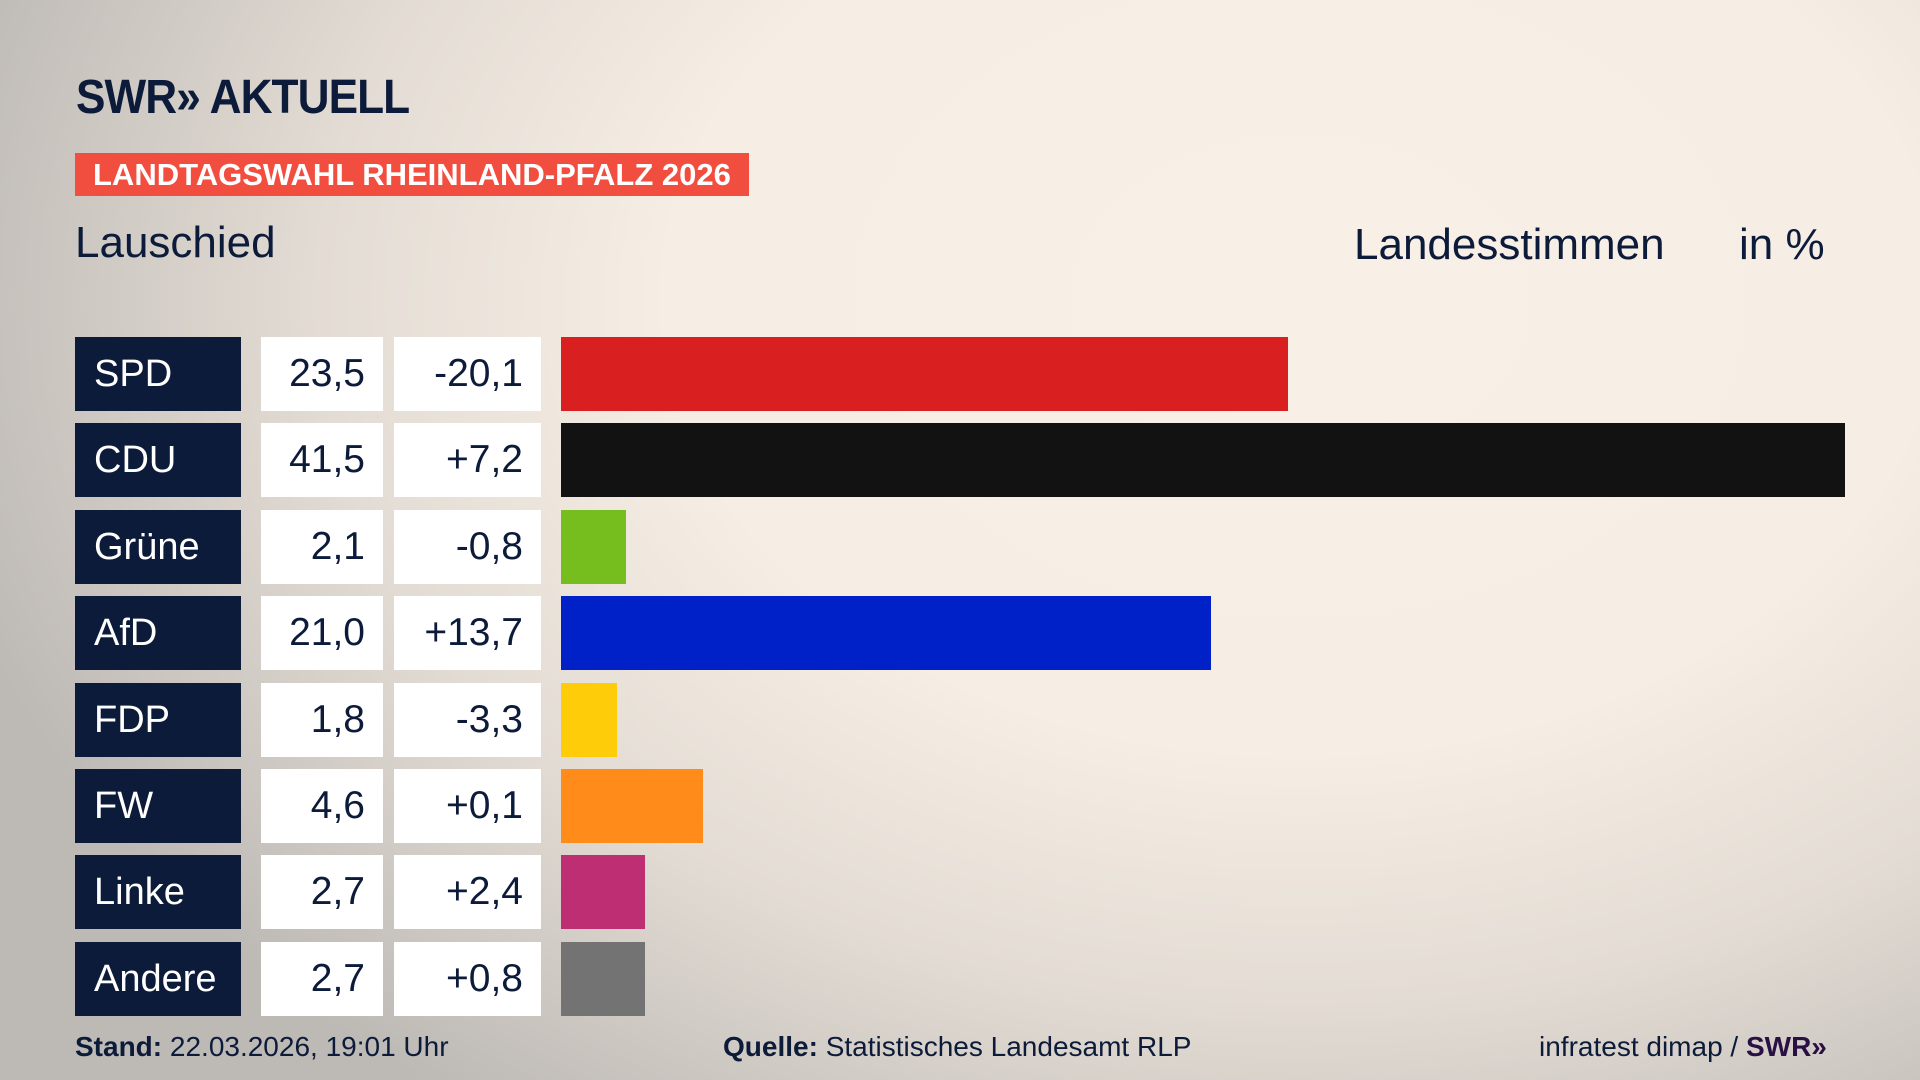 The image size is (1920, 1080). I want to click on party-label: CDU, so click(158, 460).